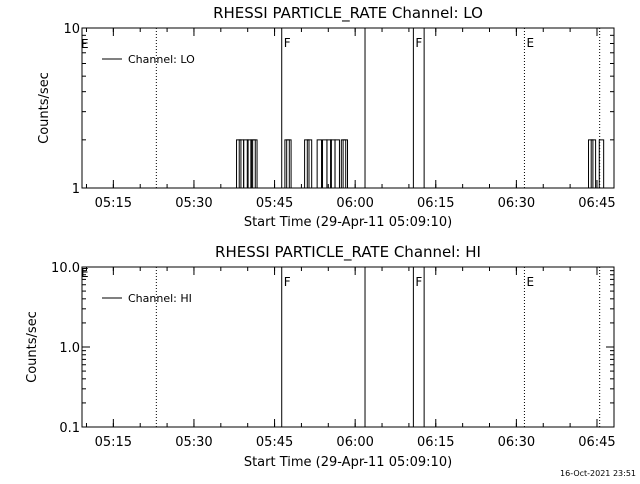 The width and height of the screenshot is (640, 484). Describe the element at coordinates (348, 13) in the screenshot. I see `chart-title: RHESSI PARTICLE_RATE Channel: LO` at that location.